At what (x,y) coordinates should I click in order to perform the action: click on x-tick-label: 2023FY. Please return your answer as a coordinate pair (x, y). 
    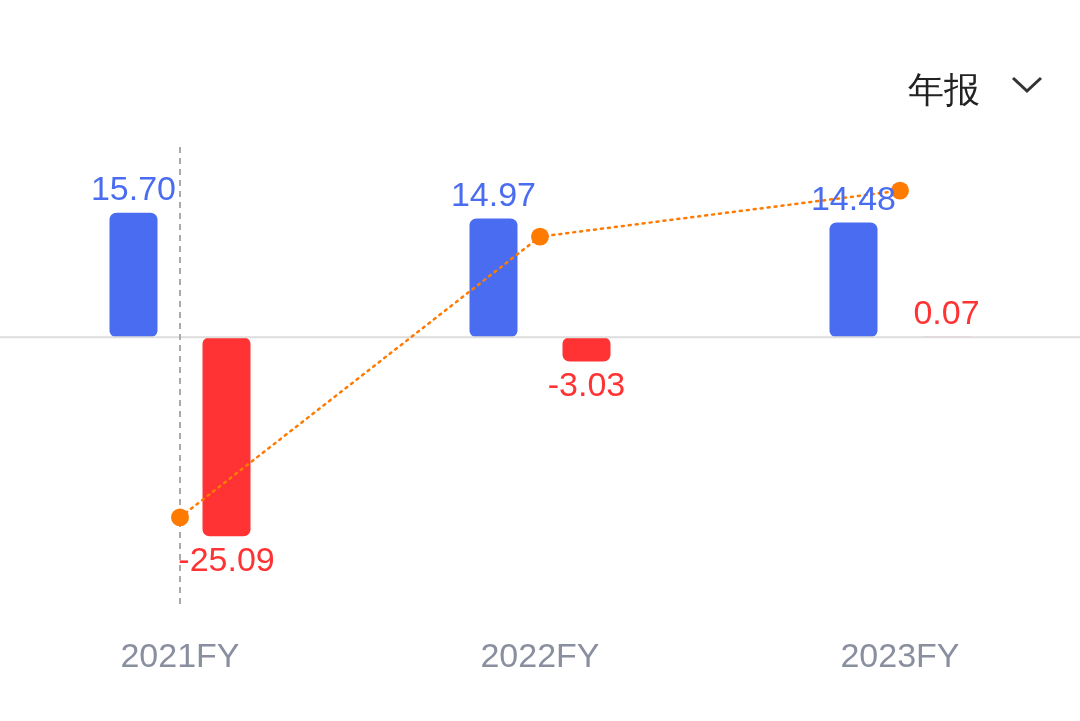
    Looking at the image, I should click on (900, 654).